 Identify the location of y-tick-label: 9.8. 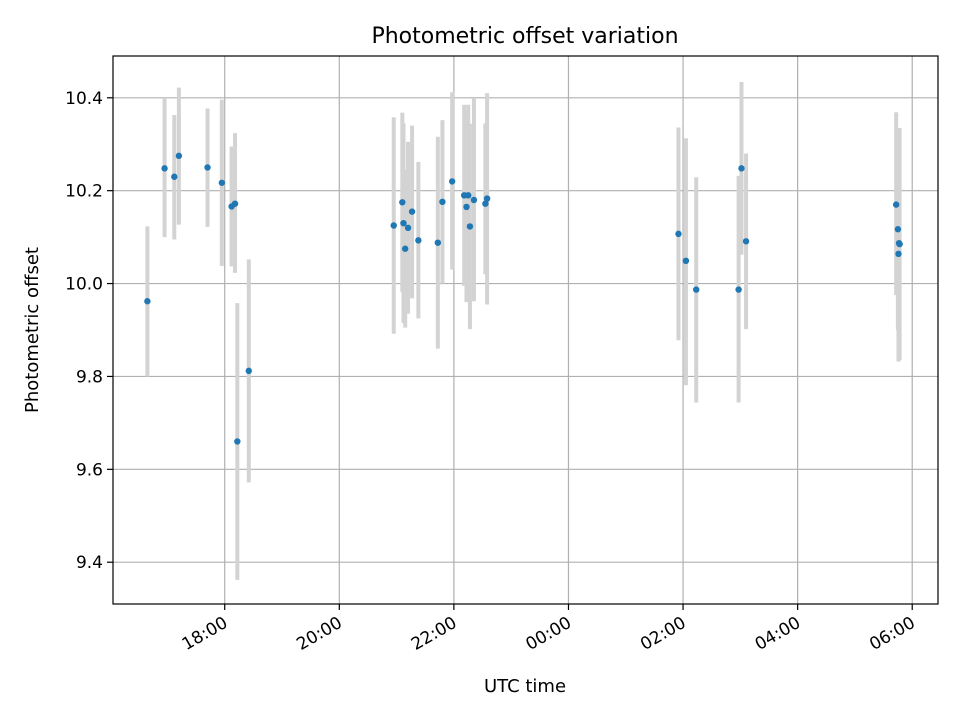
(89, 377).